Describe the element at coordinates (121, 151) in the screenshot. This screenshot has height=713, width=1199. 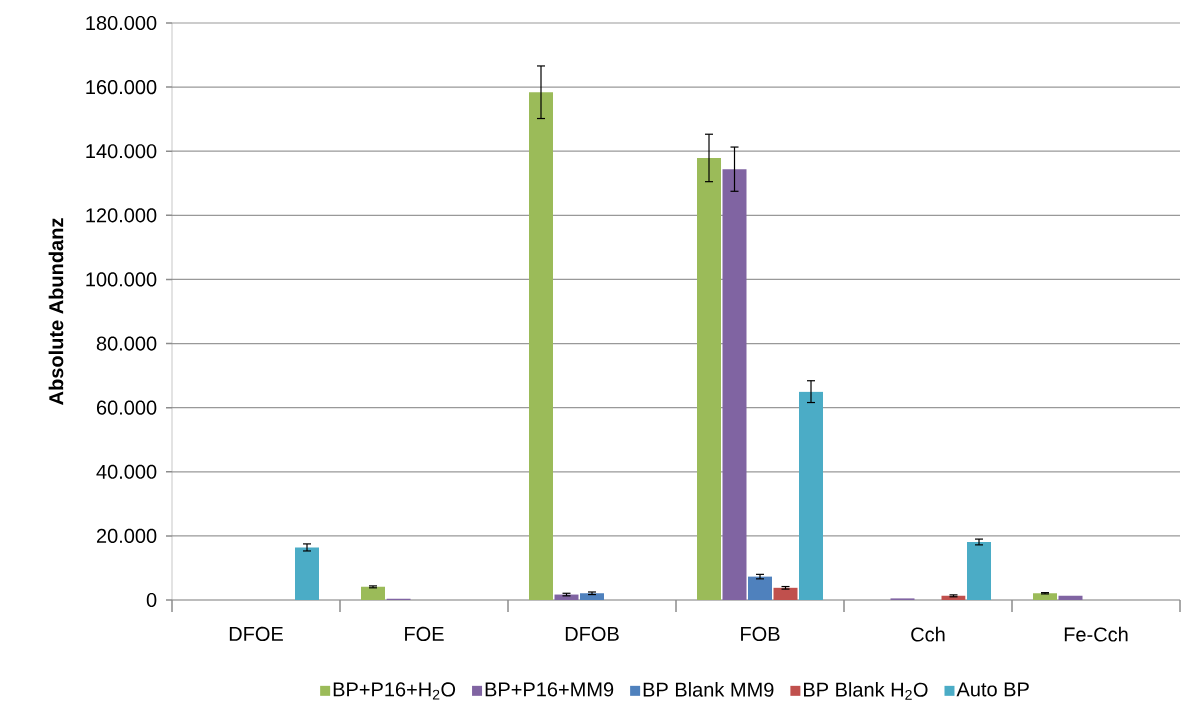
I see `y-tick-label: 140.000` at that location.